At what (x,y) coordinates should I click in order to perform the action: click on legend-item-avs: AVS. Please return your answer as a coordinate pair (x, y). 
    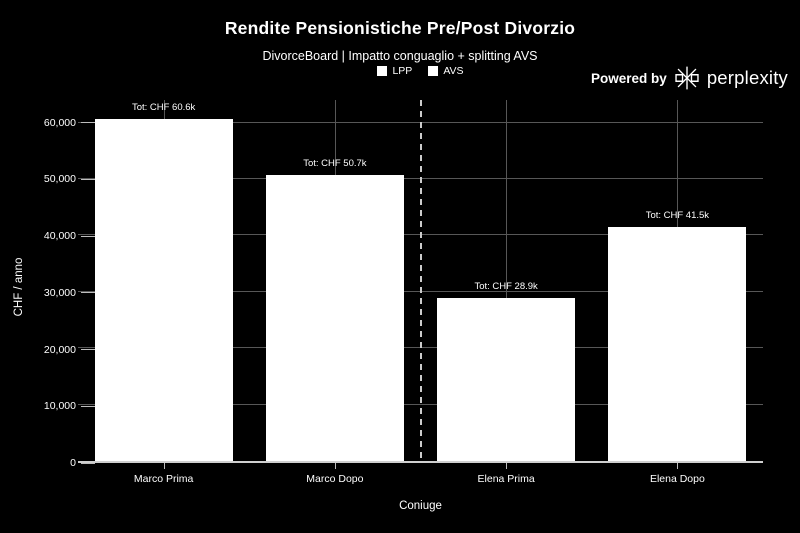
    Looking at the image, I should click on (446, 71).